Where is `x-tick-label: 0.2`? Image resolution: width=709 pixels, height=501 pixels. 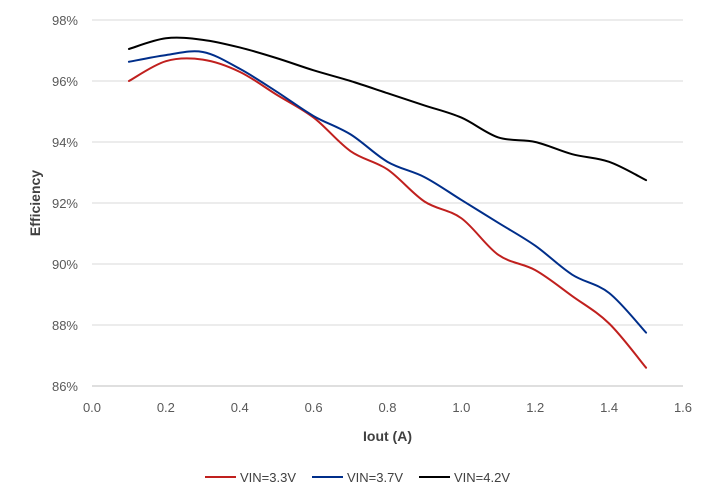
x-tick-label: 0.2 is located at coordinates (166, 407).